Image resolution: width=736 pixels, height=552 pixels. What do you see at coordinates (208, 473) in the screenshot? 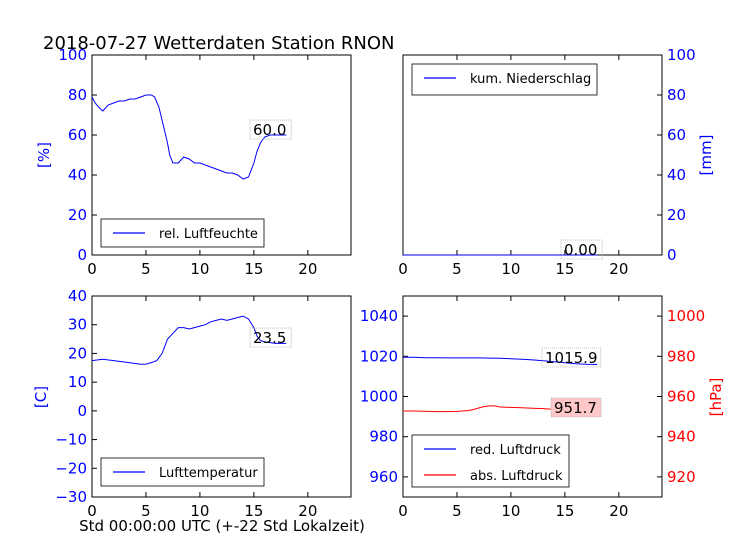
I see `legend-label: Lufttemperatur` at bounding box center [208, 473].